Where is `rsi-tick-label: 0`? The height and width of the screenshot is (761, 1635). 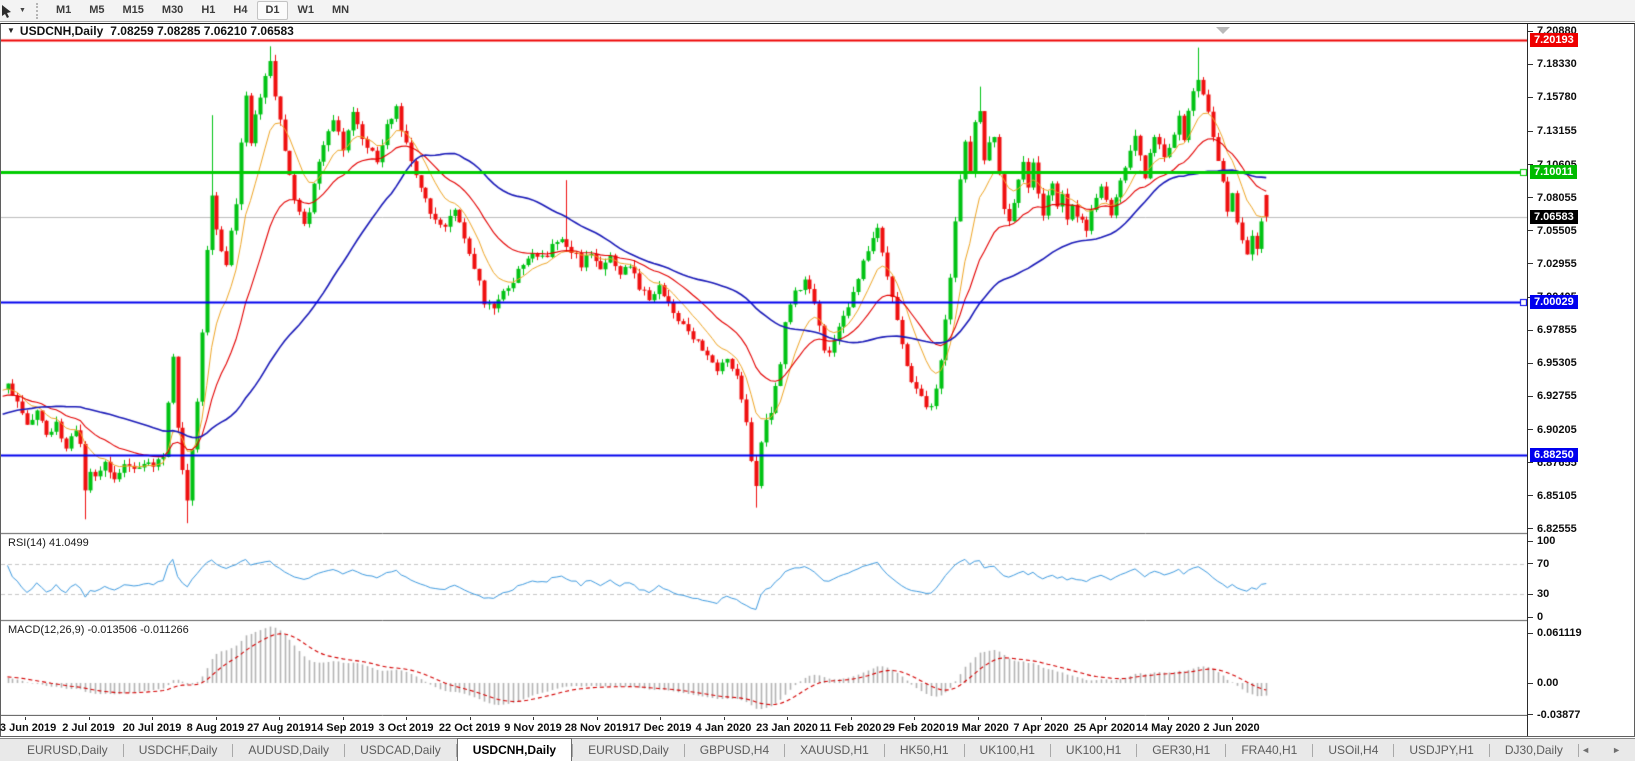
rsi-tick-label: 0 is located at coordinates (1540, 617).